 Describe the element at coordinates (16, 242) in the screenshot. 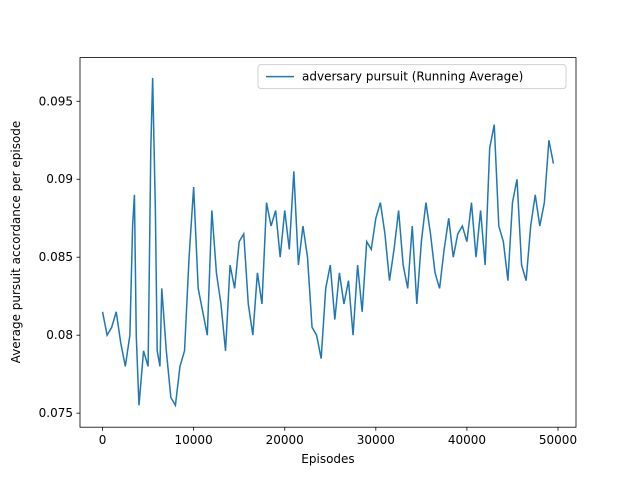

I see `y-axis-label: Average pursuit accordance per episode` at that location.